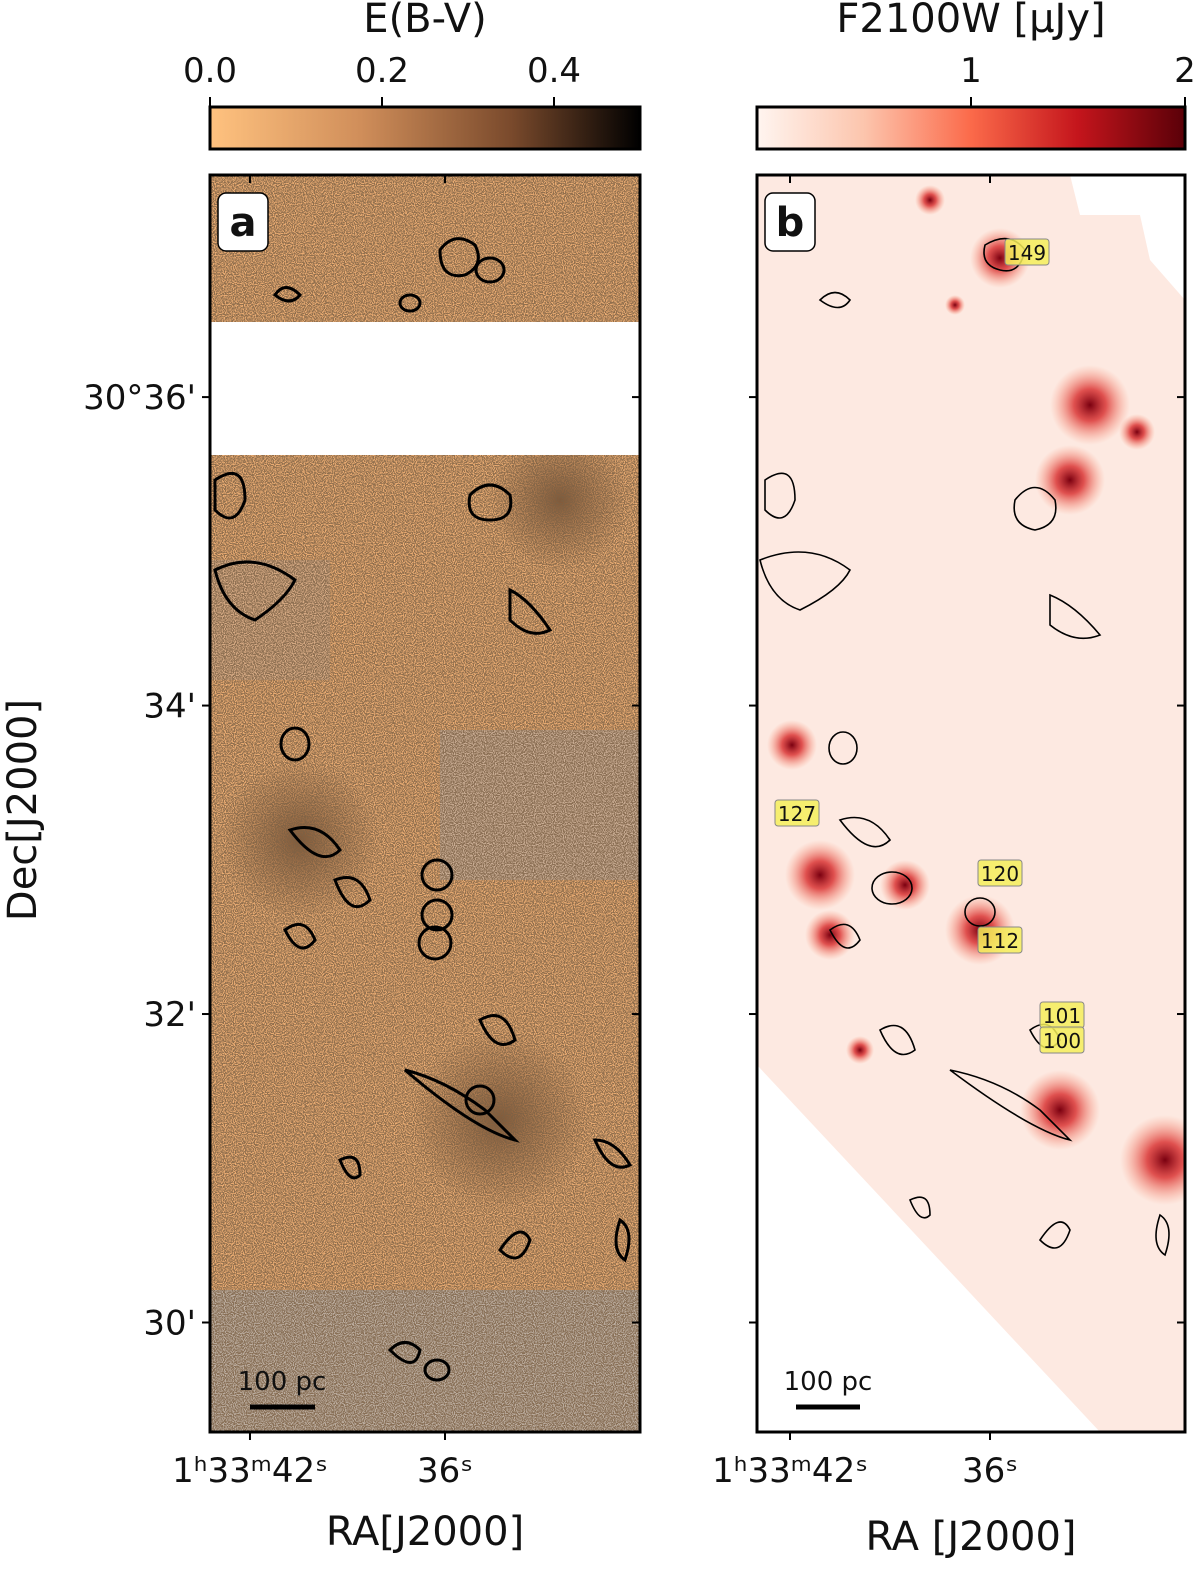  What do you see at coordinates (554, 71) in the screenshot?
I see `colorbar-tick-label: 0.4` at bounding box center [554, 71].